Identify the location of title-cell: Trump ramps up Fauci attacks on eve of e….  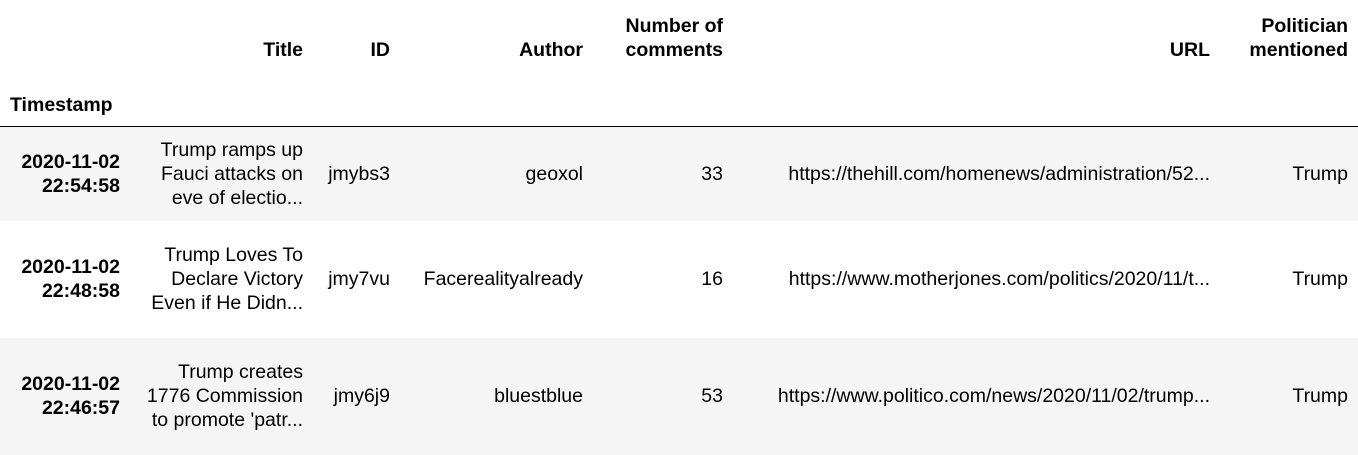
(231, 173).